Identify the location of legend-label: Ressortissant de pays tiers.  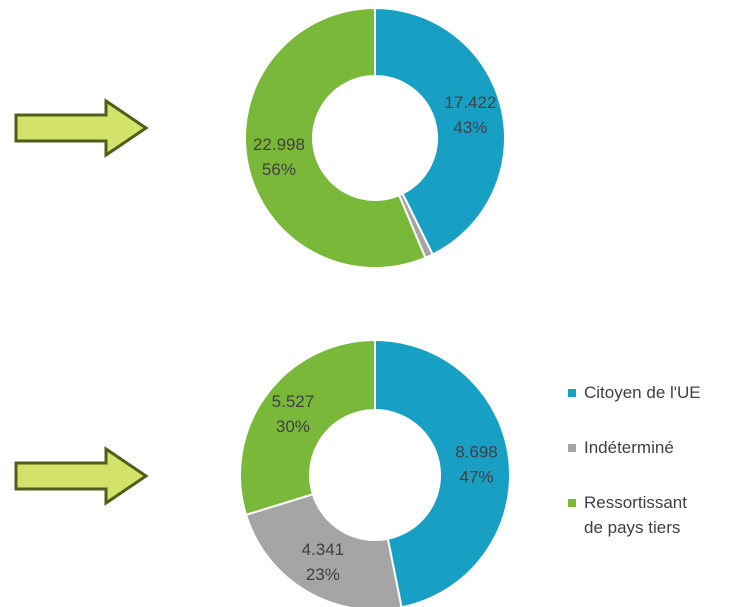
(635, 515).